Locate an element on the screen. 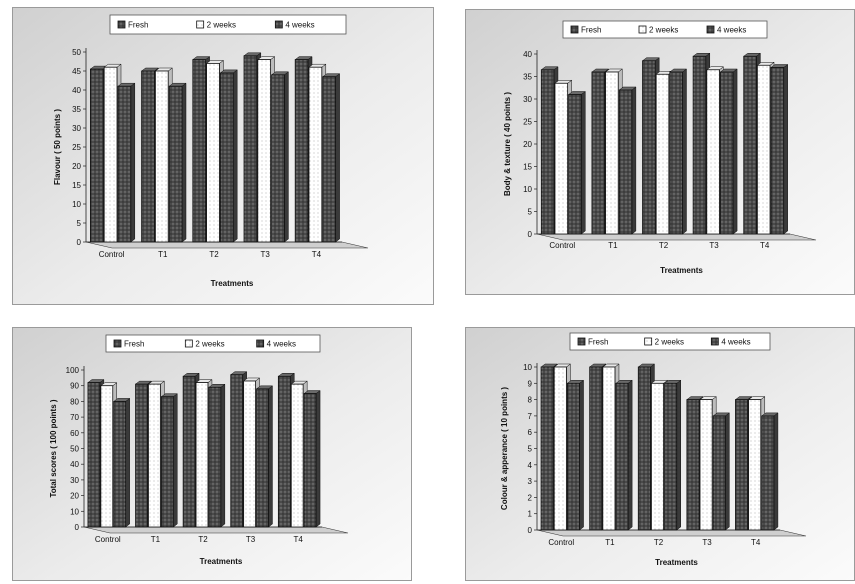  x-category-label: T2 is located at coordinates (659, 542).